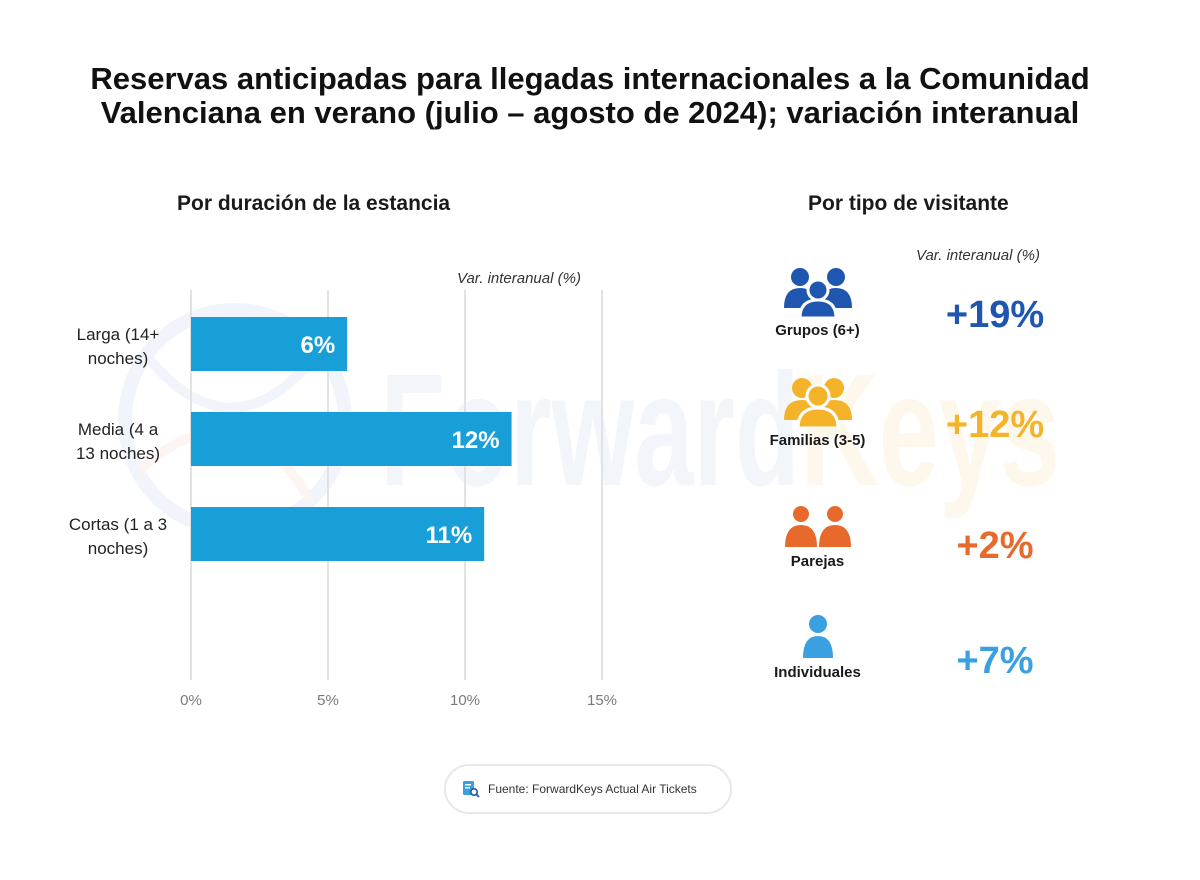  I want to click on x-tick-label: 10%, so click(465, 700).